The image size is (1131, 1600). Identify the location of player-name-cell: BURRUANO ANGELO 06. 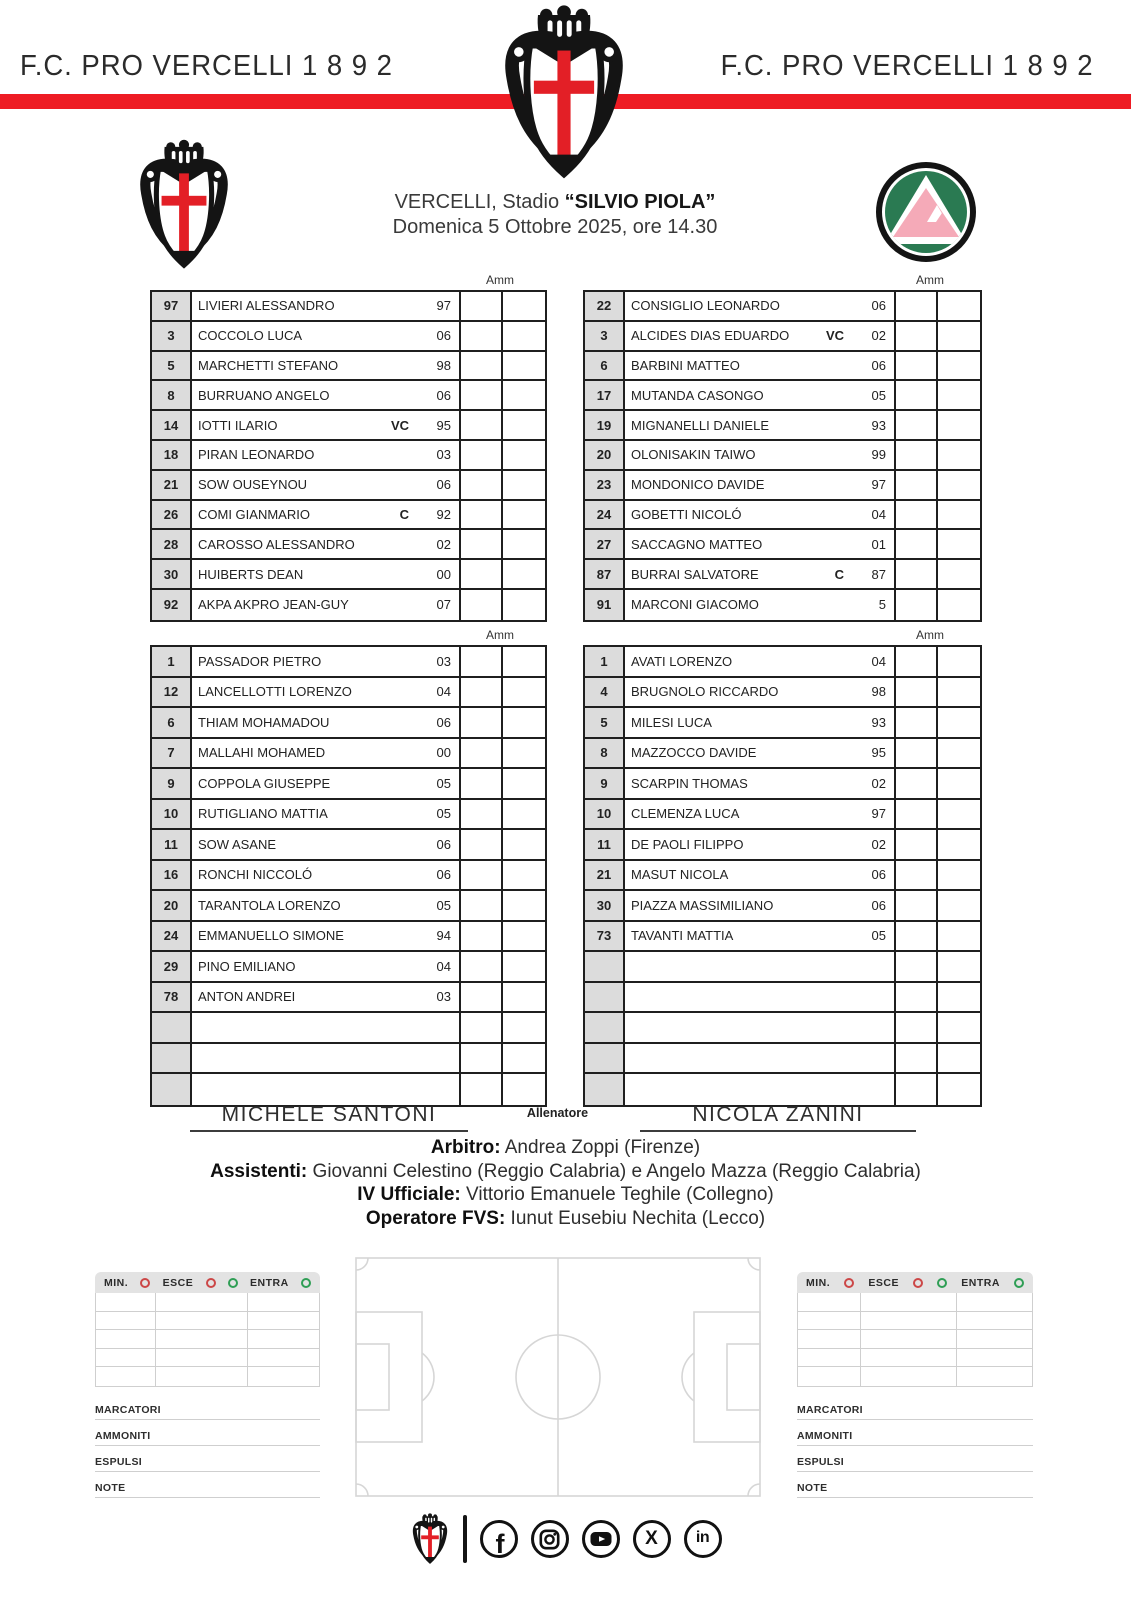
(326, 396).